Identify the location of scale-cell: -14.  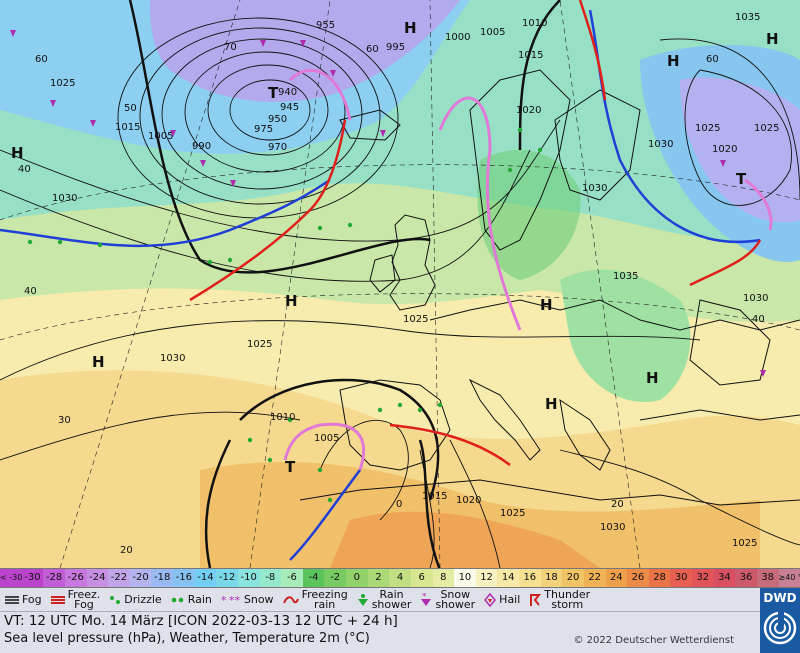
(205, 578).